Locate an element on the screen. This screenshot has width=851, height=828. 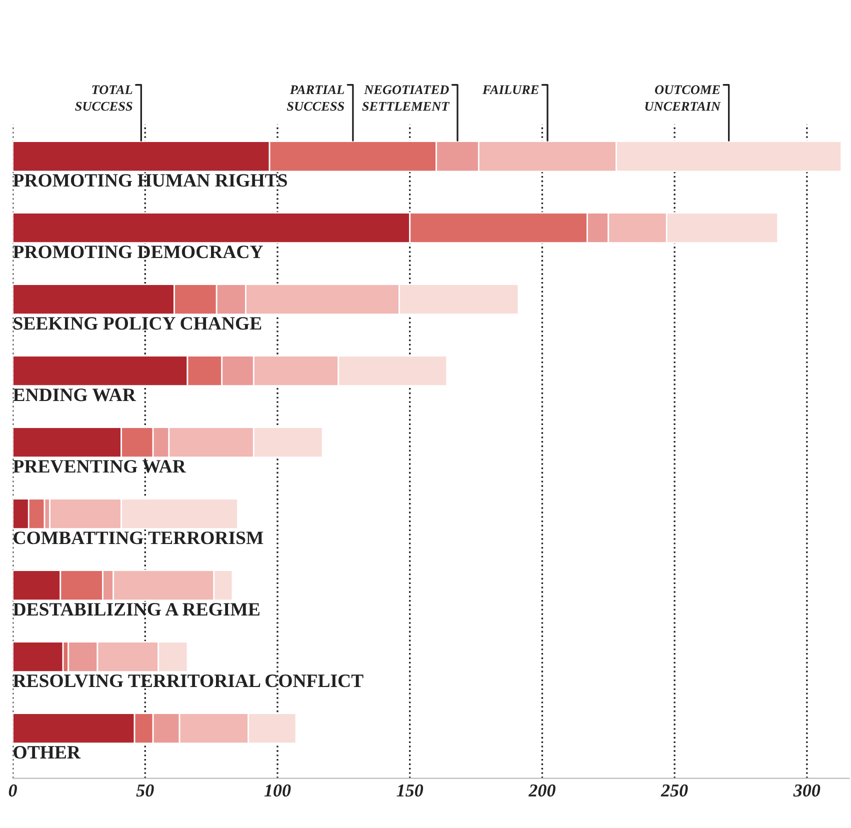
y-tick-label: RESOLVING TERRITORIAL CONFLICT is located at coordinates (188, 681).